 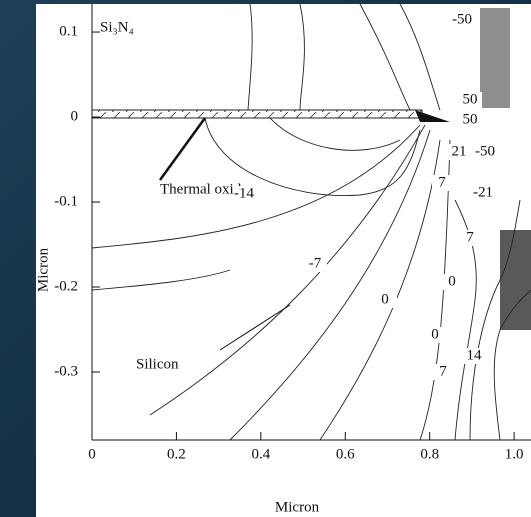 I want to click on y-tick-label: -0.3, so click(x=66, y=371).